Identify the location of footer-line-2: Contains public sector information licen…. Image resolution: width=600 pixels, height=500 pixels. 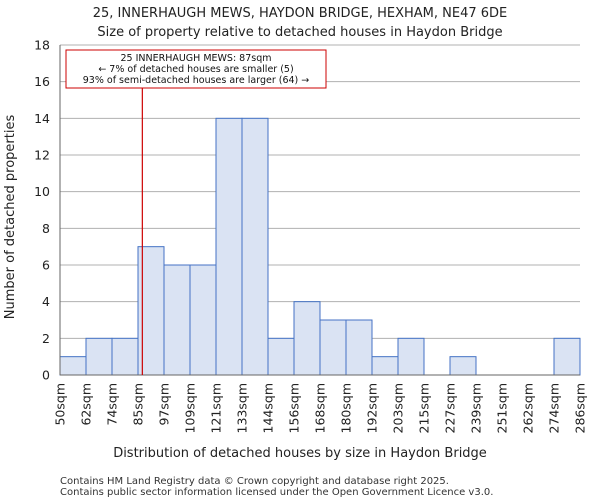
(276, 492).